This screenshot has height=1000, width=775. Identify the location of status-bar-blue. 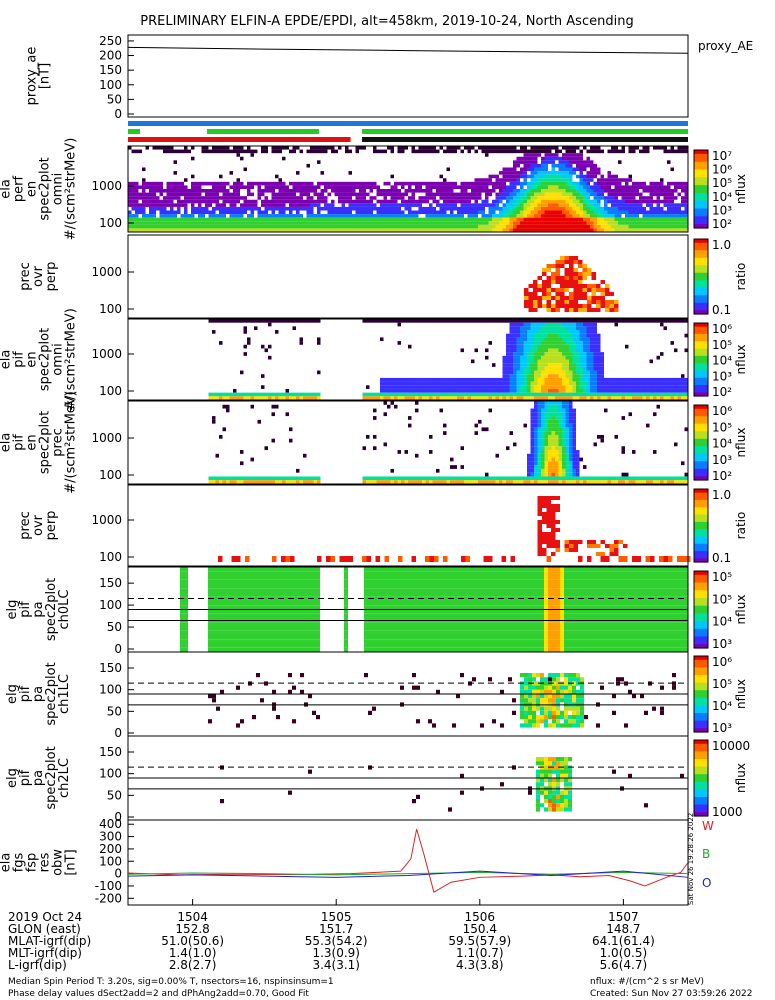
(408, 123).